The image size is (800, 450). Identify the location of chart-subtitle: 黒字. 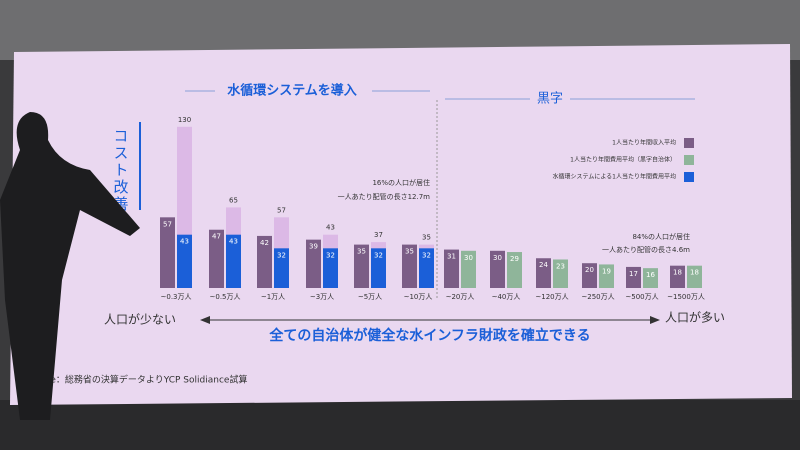
(550, 99).